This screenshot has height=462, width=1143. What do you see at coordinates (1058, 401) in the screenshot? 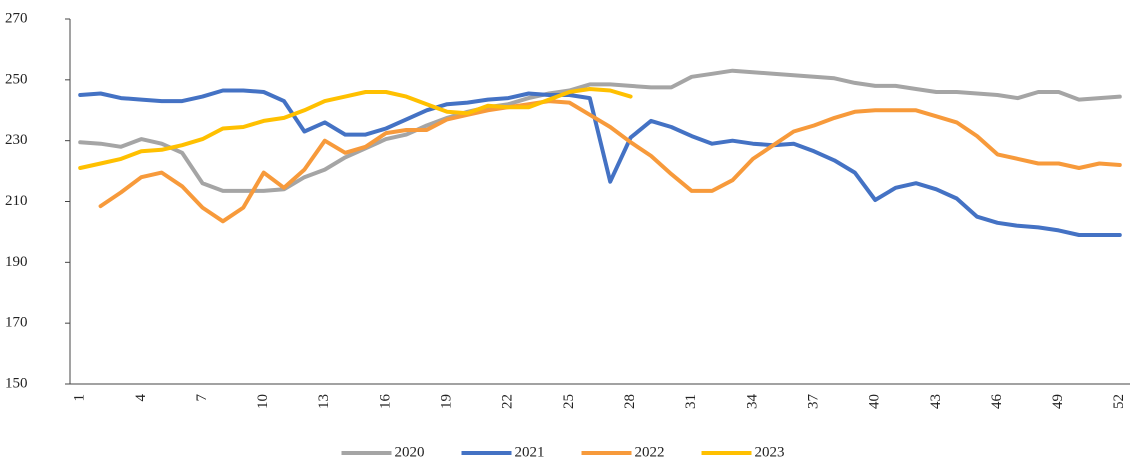
I see `x-tick-label: 49` at bounding box center [1058, 401].